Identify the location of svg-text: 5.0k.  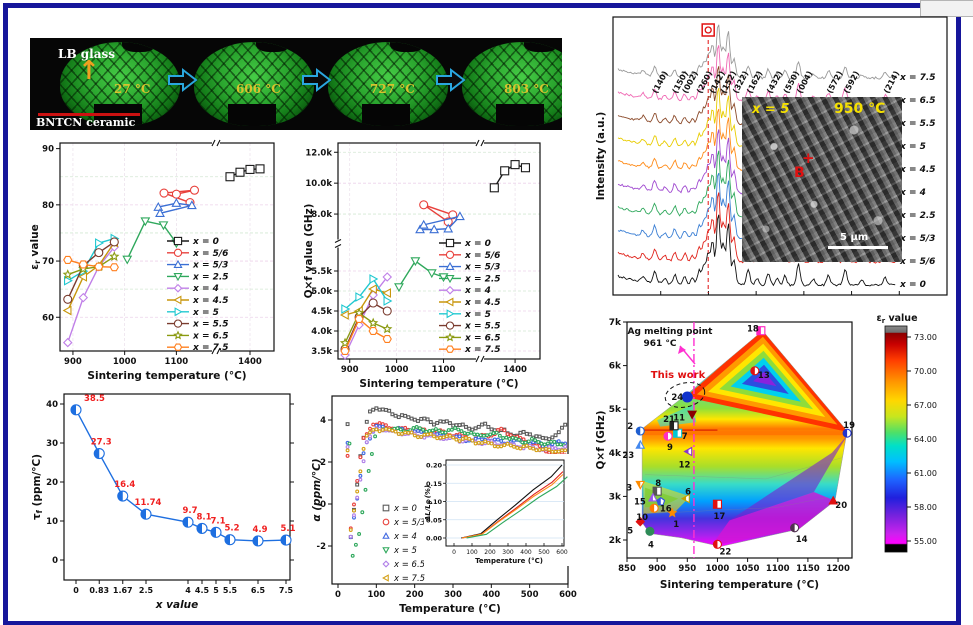
(321, 292).